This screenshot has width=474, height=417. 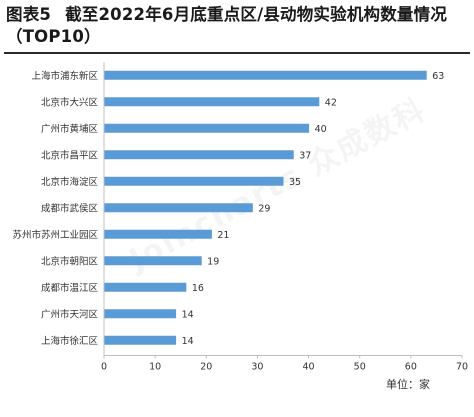 I want to click on category-label: 北京市海淀区, so click(x=70, y=182).